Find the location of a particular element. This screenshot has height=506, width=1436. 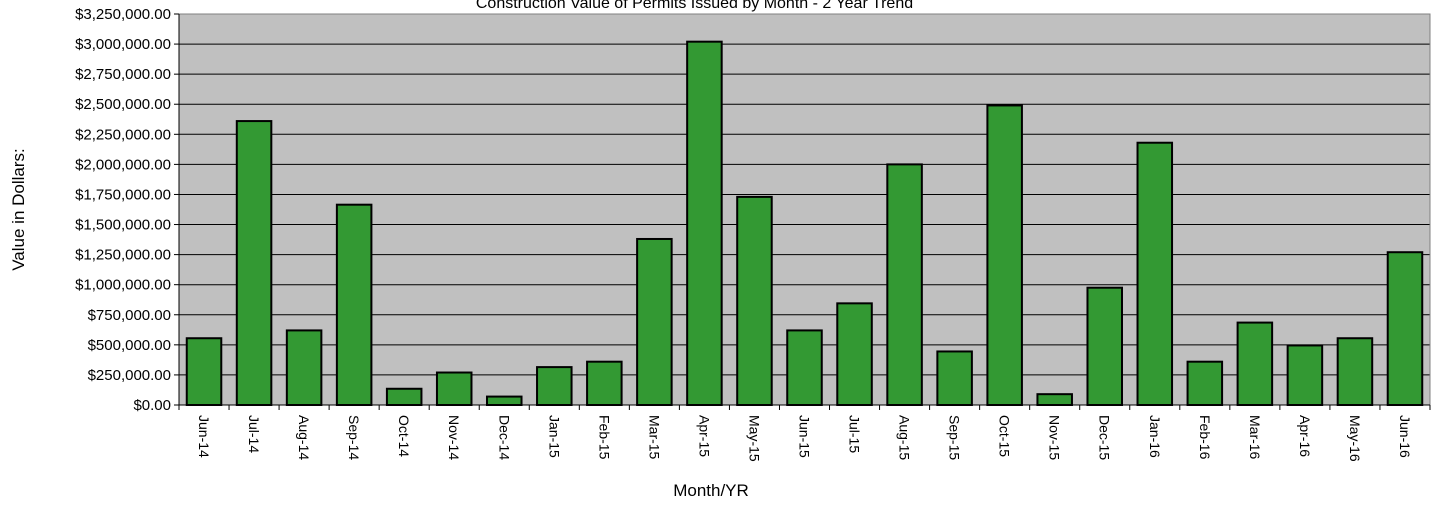

x-tick-label: Oct-15 is located at coordinates (1005, 436).